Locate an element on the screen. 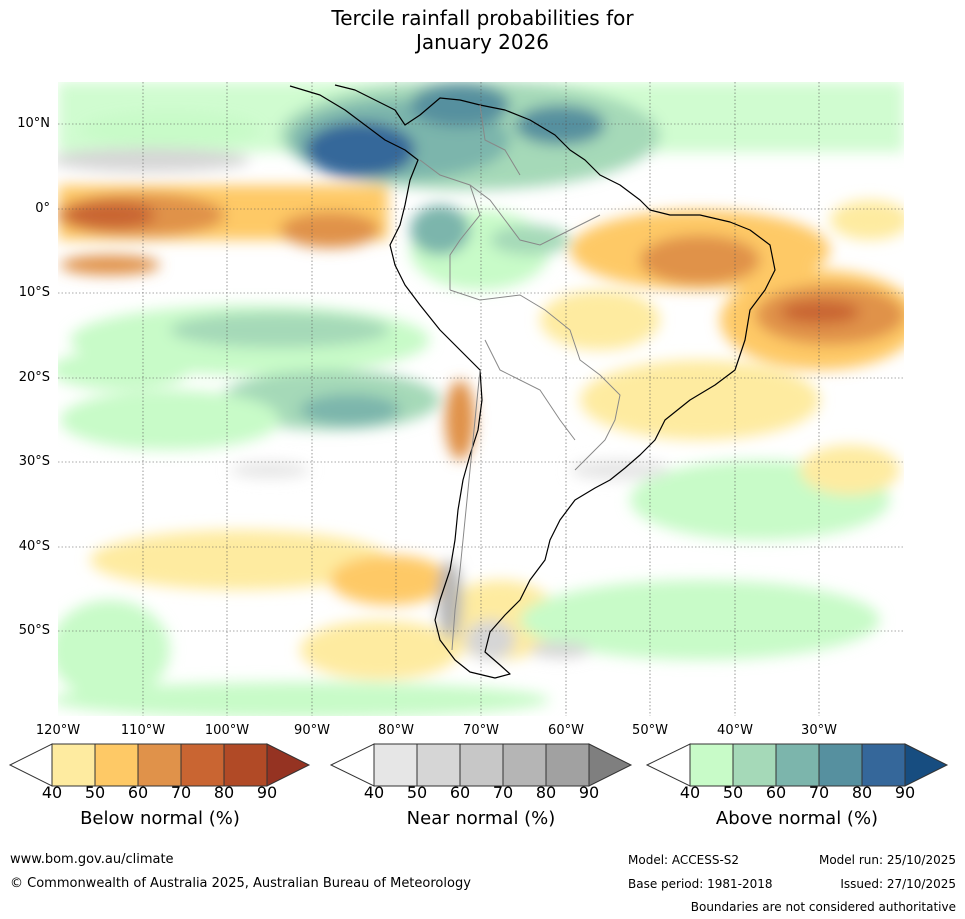 This screenshot has height=919, width=965. cb3-tick-70: 70 is located at coordinates (819, 792).